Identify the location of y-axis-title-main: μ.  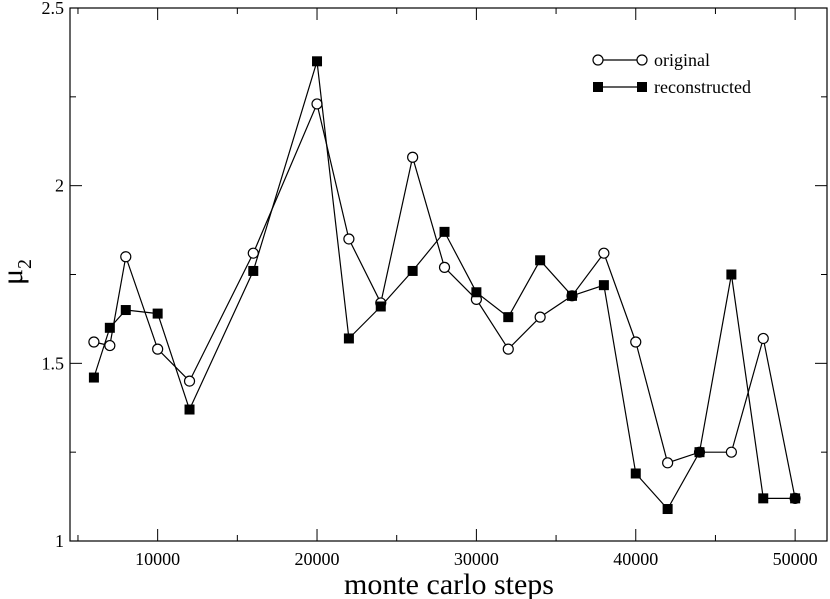
(14, 277).